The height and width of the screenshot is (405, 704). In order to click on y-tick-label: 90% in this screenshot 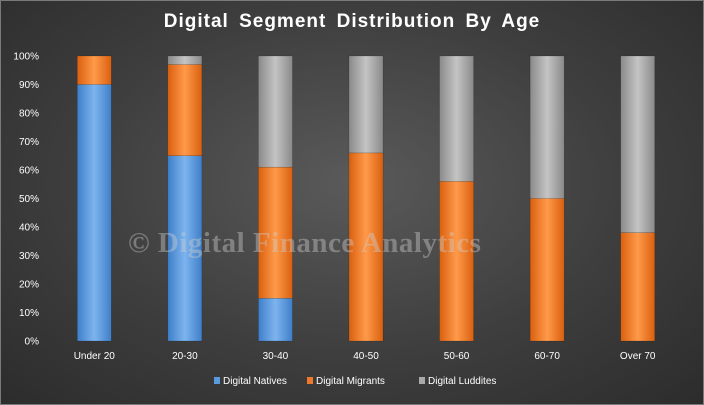, I will do `click(29, 85)`.